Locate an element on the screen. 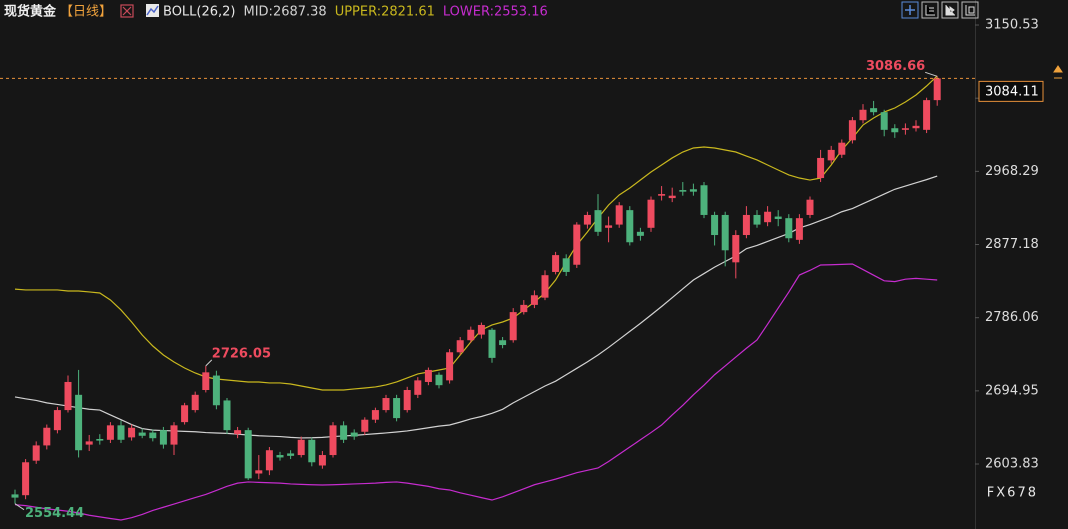  price-label: 3084.11 is located at coordinates (1012, 91).